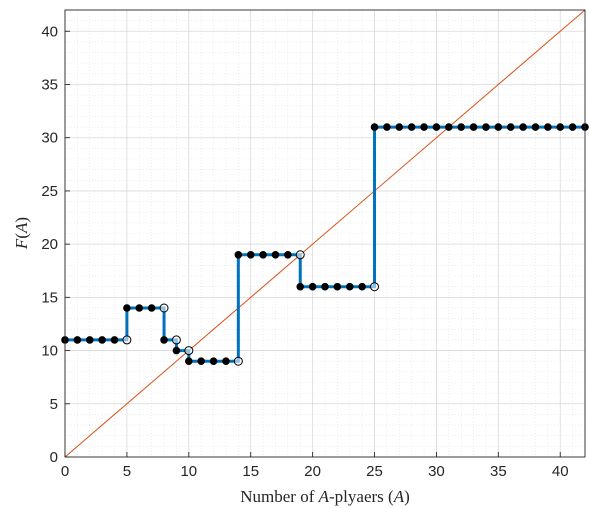  I want to click on y-tick-label: 20, so click(49, 244).